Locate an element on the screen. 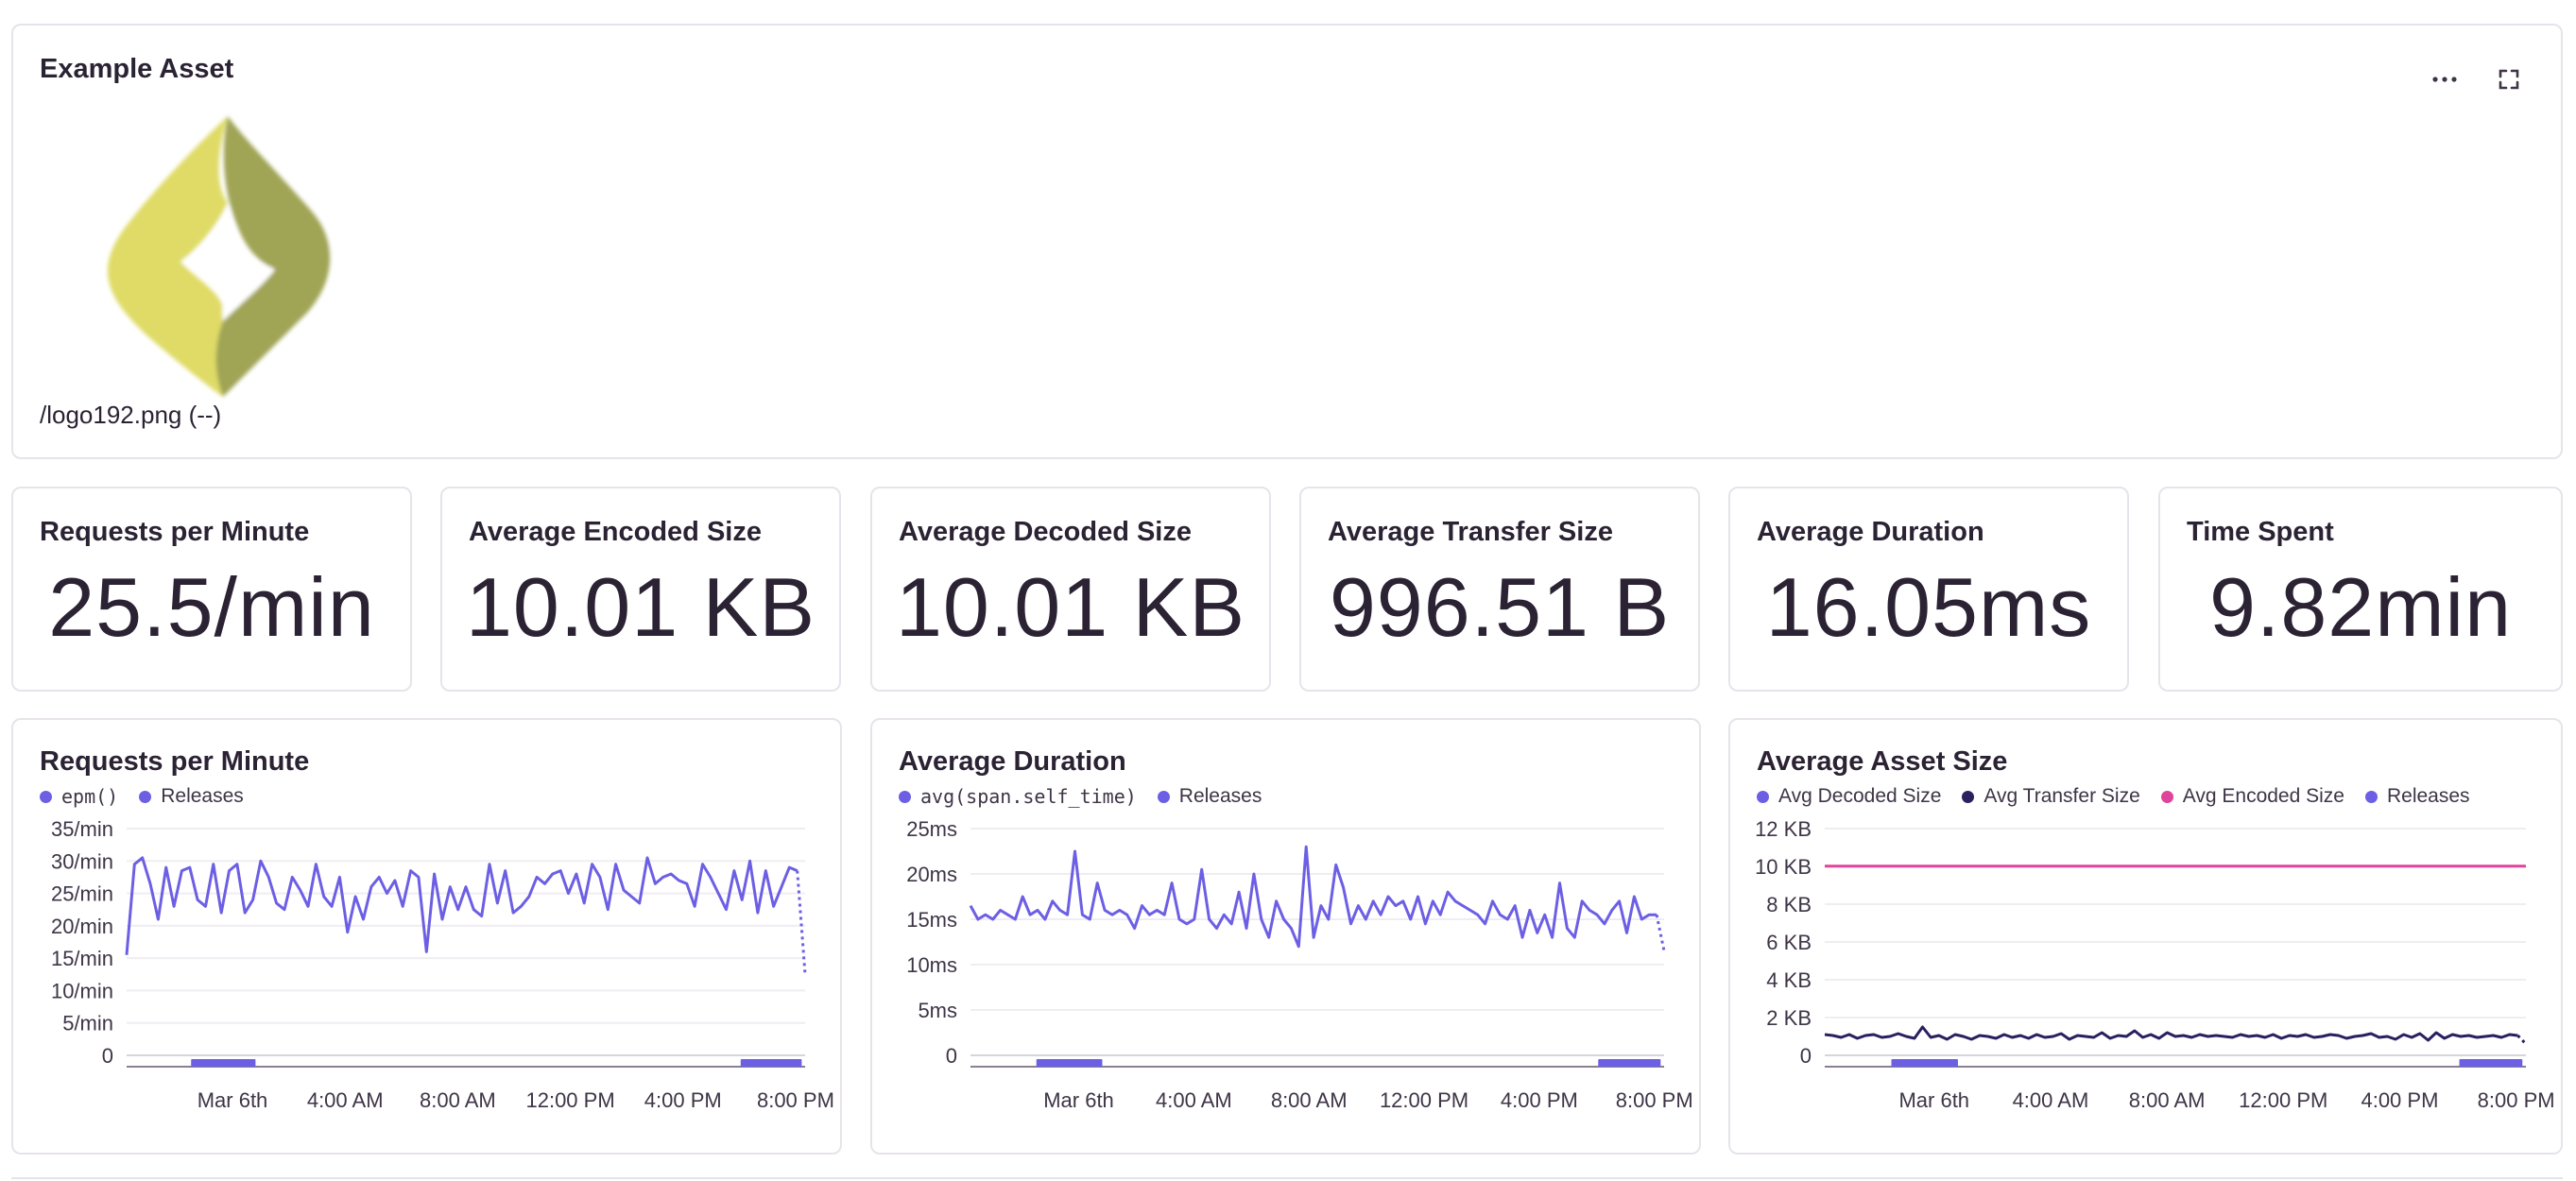 This screenshot has height=1181, width=2576. stat-value: 9.82min is located at coordinates (2360, 607).